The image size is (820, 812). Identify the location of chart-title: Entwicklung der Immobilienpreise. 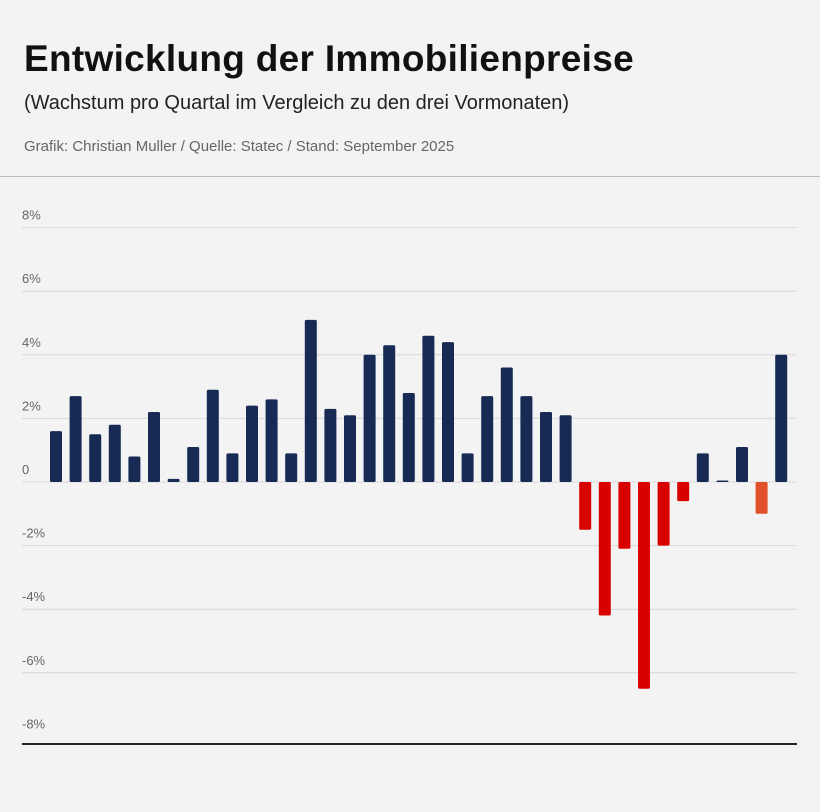
(329, 58).